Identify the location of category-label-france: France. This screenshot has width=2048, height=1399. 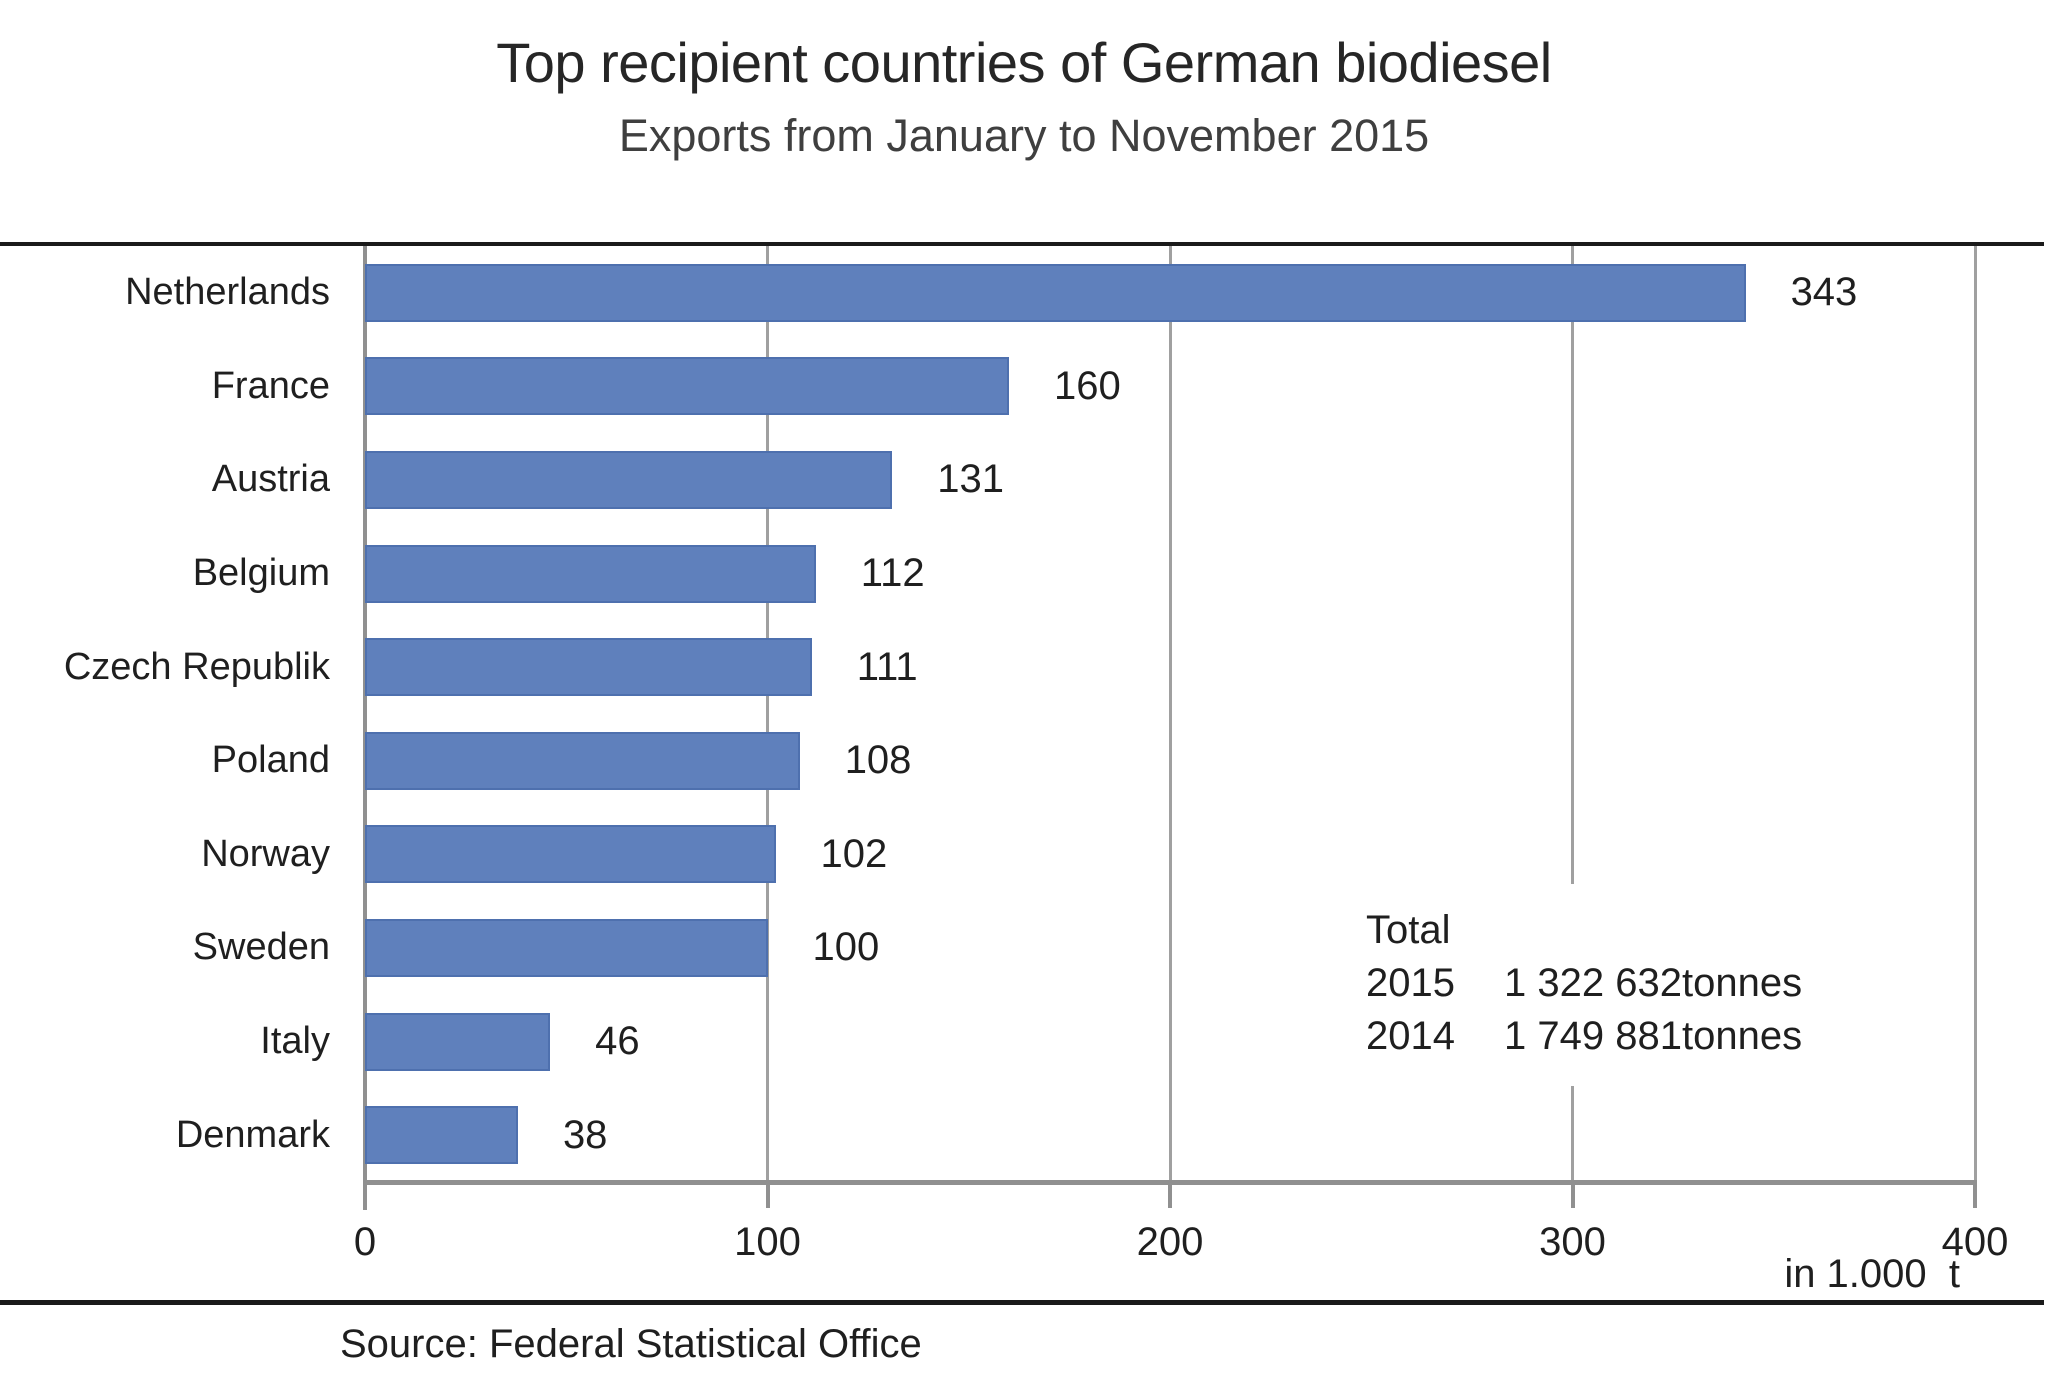
(270, 385).